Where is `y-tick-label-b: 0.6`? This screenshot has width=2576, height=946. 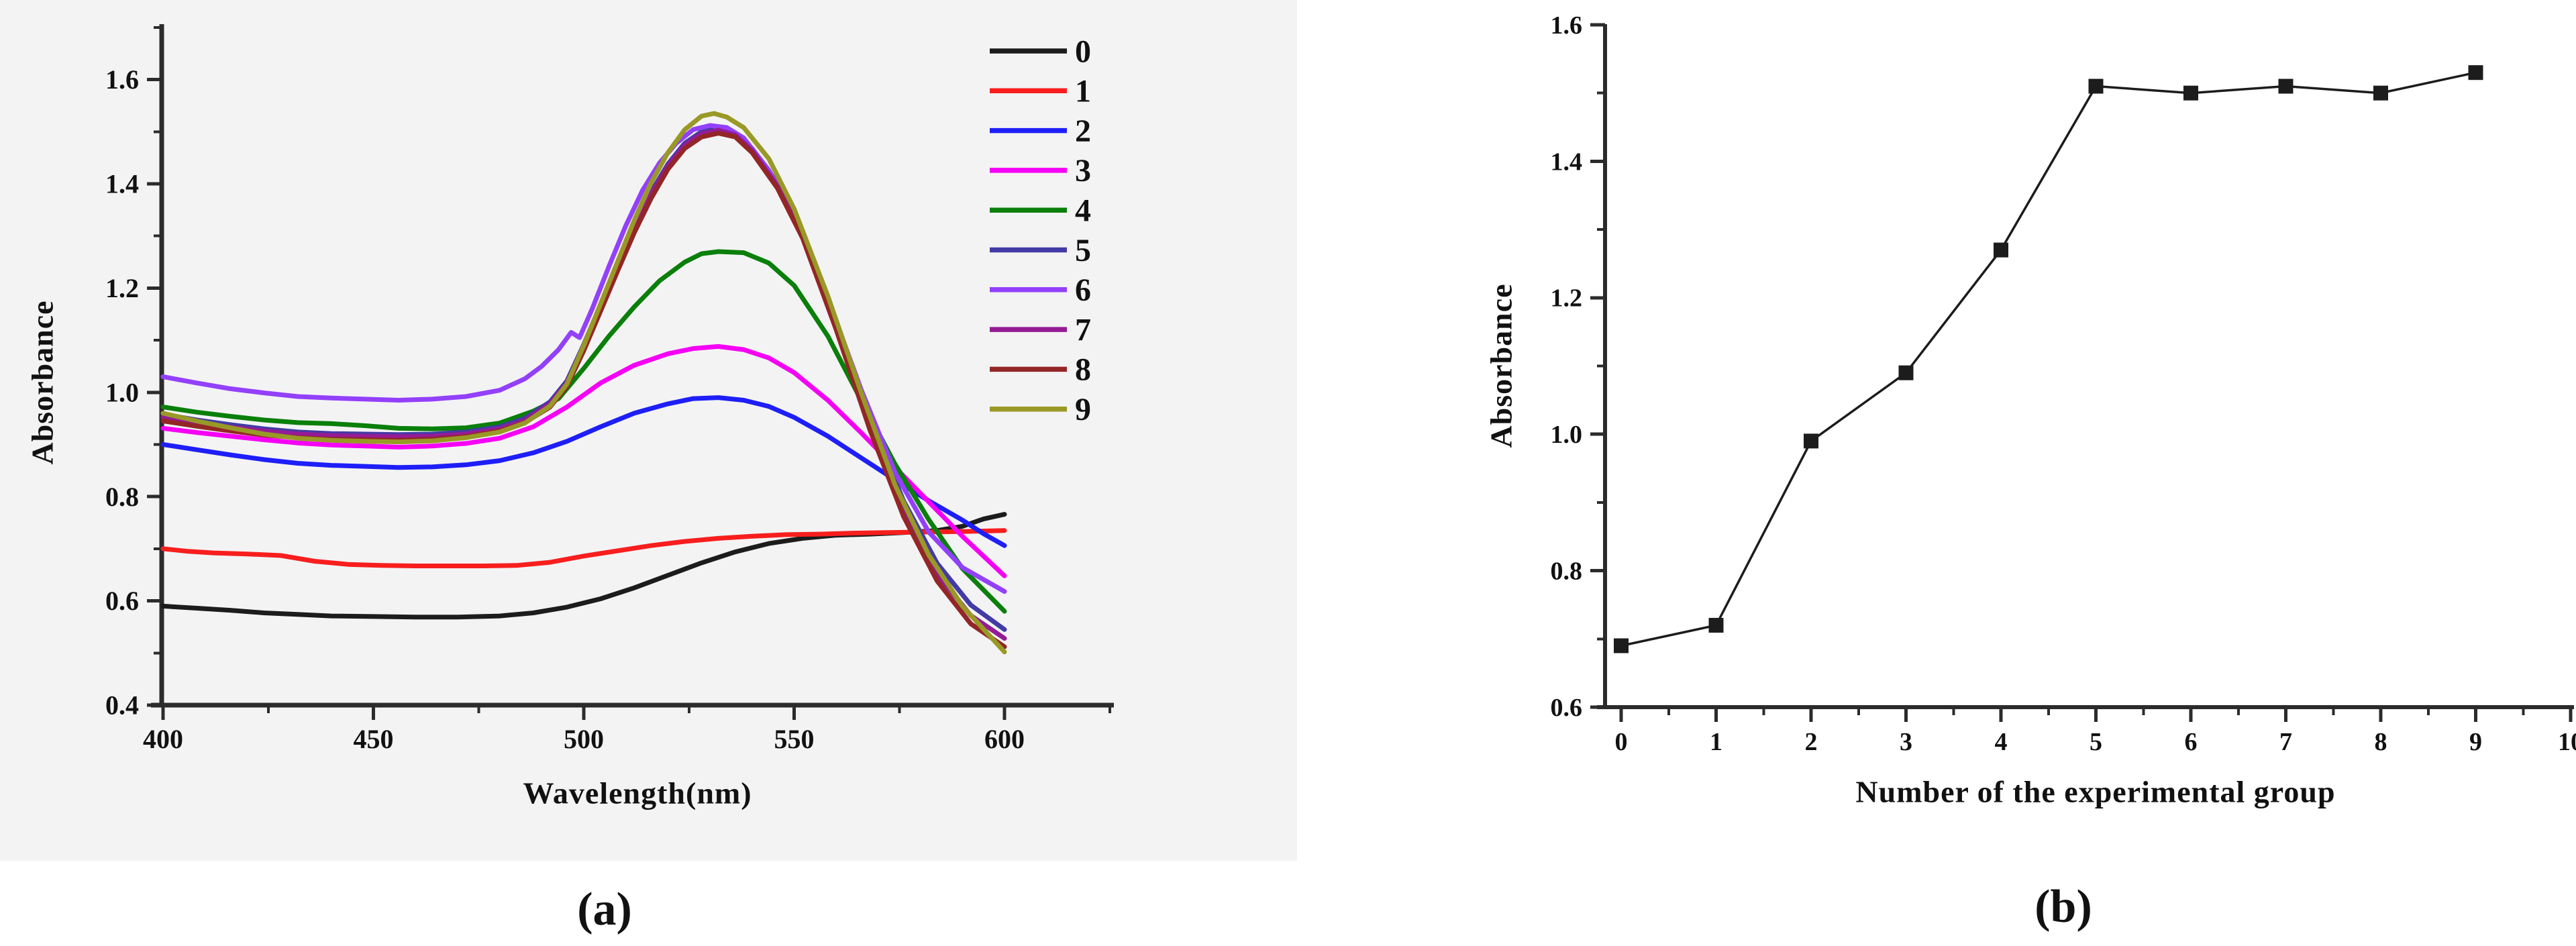
y-tick-label-b: 0.6 is located at coordinates (1567, 708).